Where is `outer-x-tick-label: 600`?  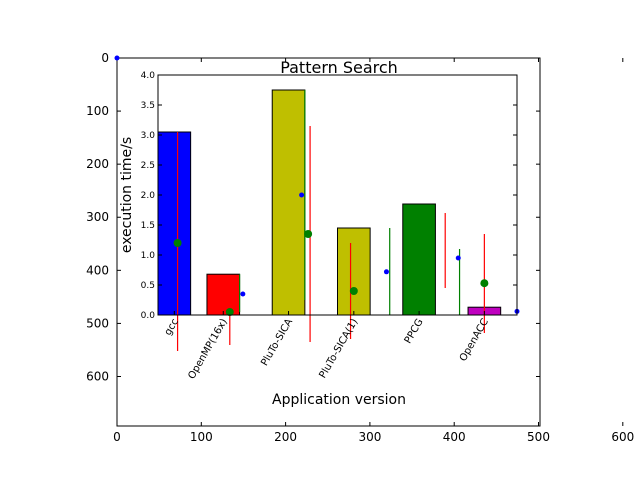
outer-x-tick-label: 600 is located at coordinates (622, 437).